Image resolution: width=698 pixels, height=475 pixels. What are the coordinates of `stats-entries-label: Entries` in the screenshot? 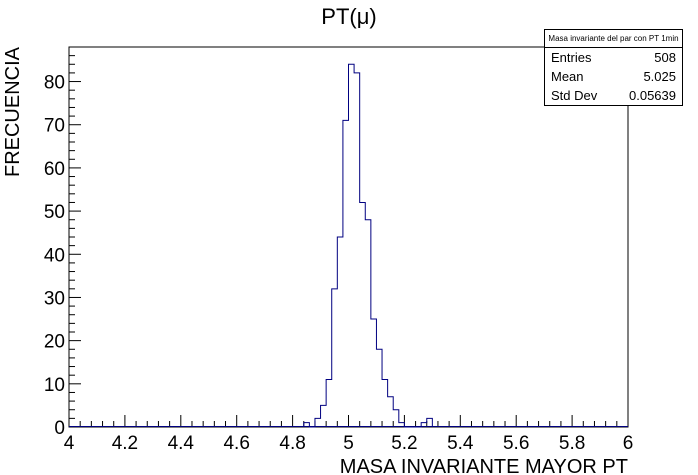 It's located at (571, 57).